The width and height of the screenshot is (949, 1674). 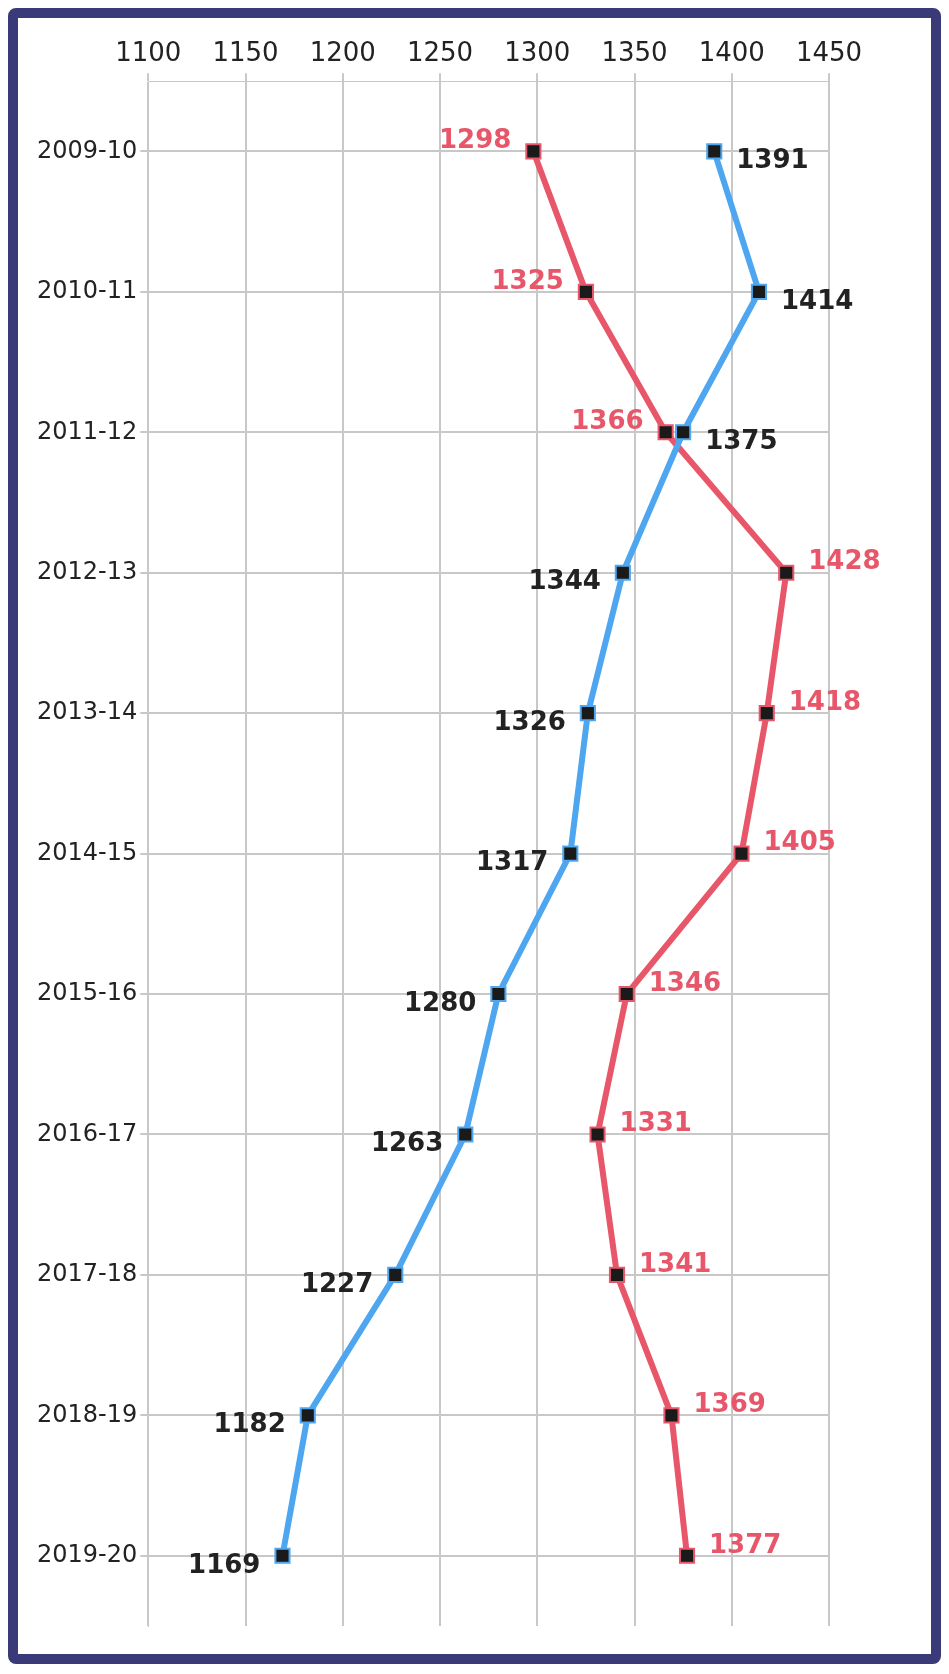 I want to click on x-tick-label: 1350, so click(x=634, y=52).